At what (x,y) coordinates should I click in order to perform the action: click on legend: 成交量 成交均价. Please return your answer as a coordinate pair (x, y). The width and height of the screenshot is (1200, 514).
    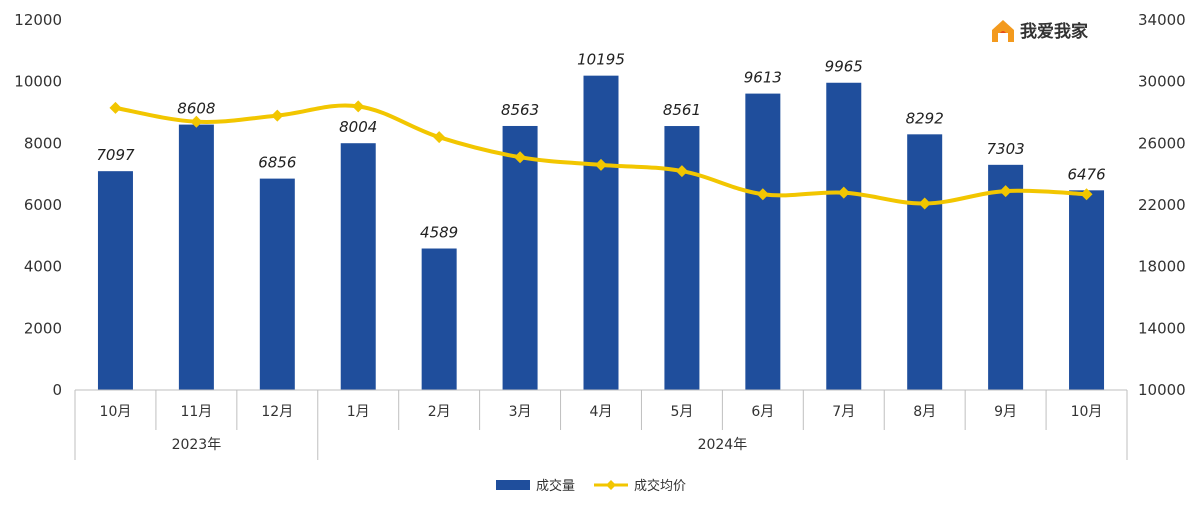
    Looking at the image, I should click on (591, 486).